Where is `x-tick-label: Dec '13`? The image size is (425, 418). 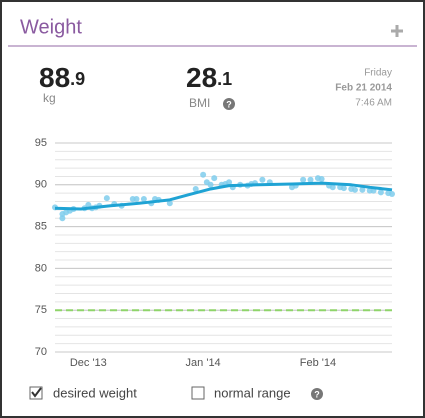
x-tick-label: Dec '13 is located at coordinates (88, 363).